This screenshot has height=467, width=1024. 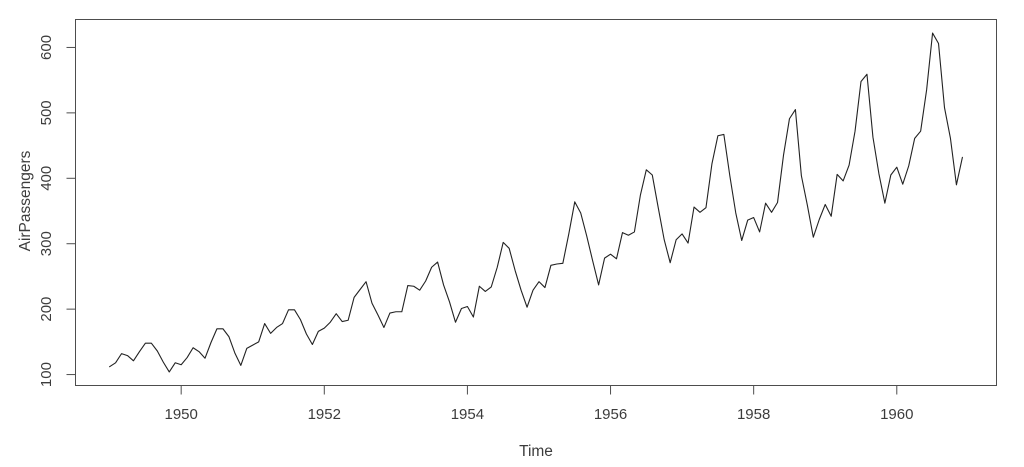 I want to click on y-tick-label: 400, so click(x=46, y=178).